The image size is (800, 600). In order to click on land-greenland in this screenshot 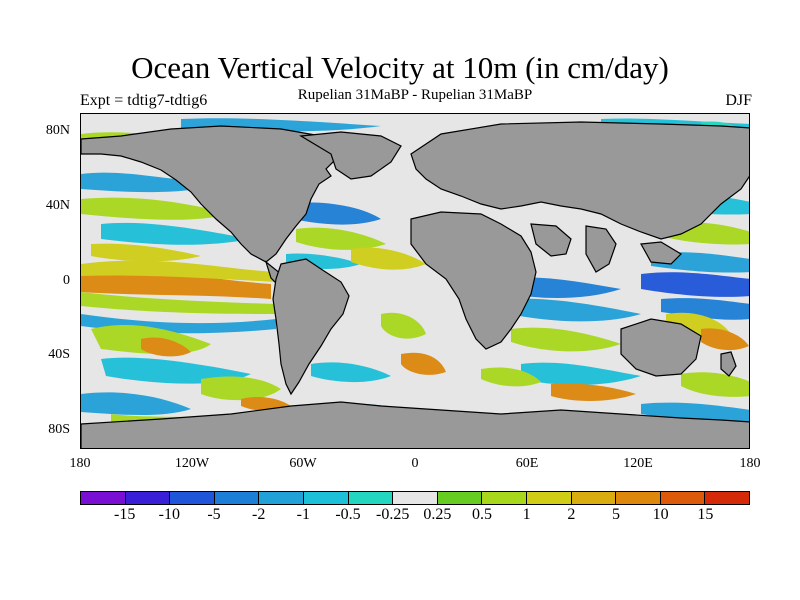, I will do `click(350, 155)`.